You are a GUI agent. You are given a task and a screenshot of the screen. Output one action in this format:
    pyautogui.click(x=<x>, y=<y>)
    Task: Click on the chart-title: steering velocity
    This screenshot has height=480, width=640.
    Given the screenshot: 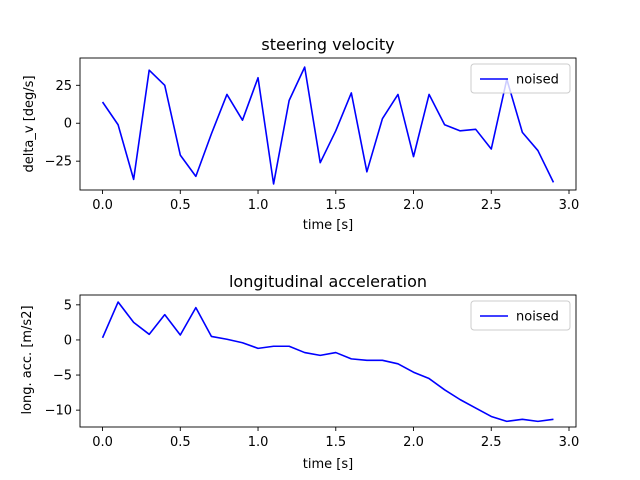 What is the action you would take?
    pyautogui.click(x=327, y=44)
    